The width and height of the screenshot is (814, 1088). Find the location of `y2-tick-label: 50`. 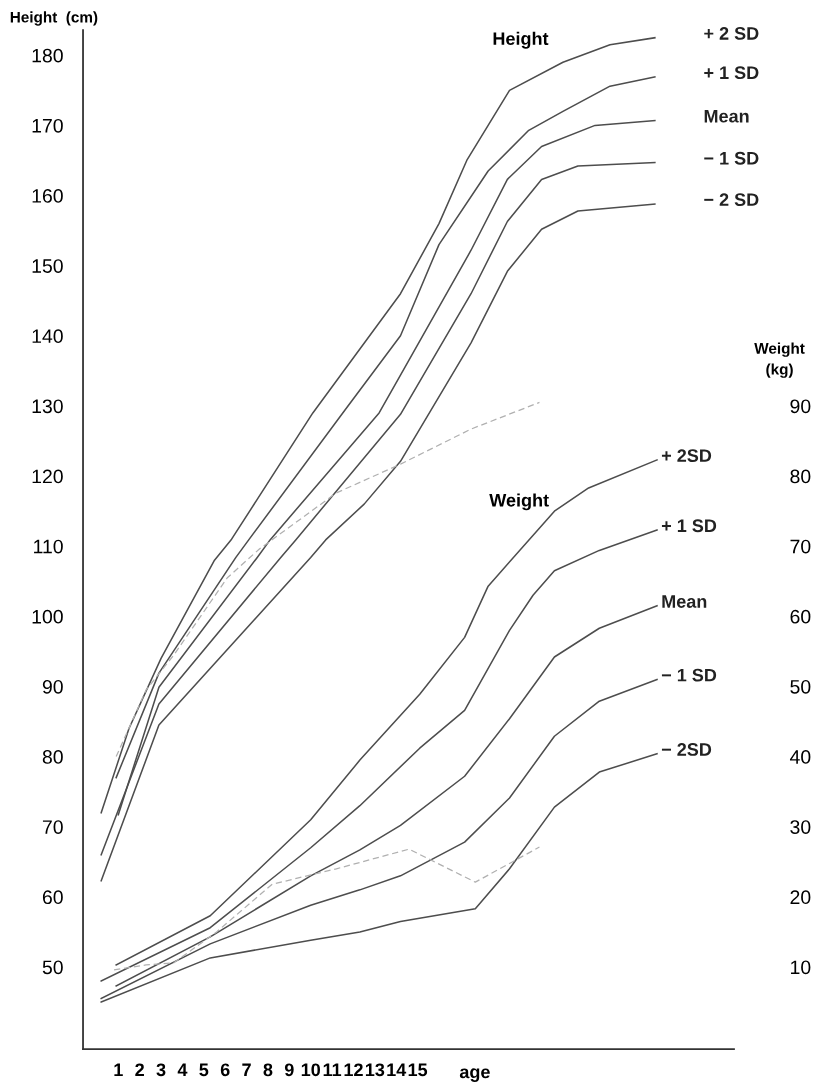

y2-tick-label: 50 is located at coordinates (800, 686).